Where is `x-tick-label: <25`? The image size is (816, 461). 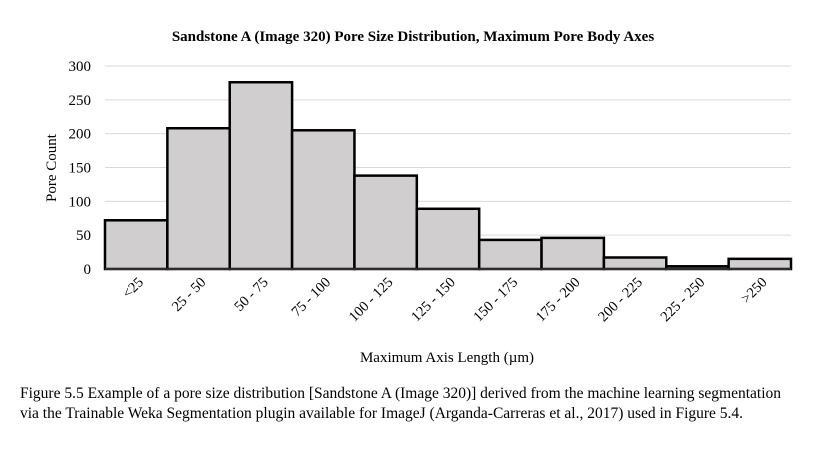 x-tick-label: <25 is located at coordinates (133, 288).